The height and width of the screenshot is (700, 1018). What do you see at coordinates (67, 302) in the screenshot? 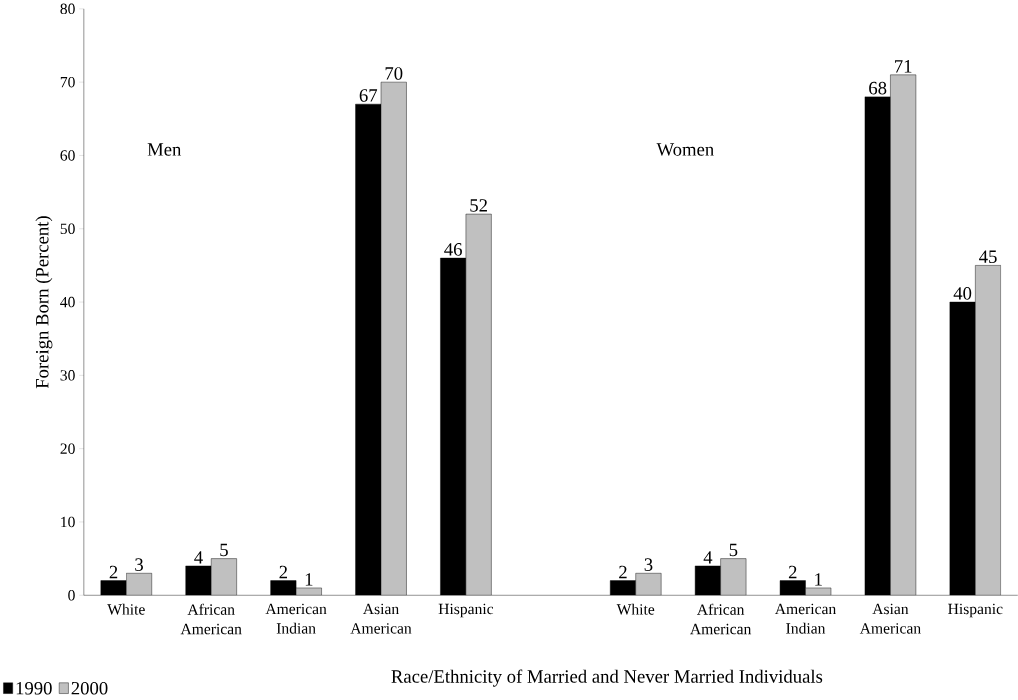
I see `y-tick-label: 40` at bounding box center [67, 302].